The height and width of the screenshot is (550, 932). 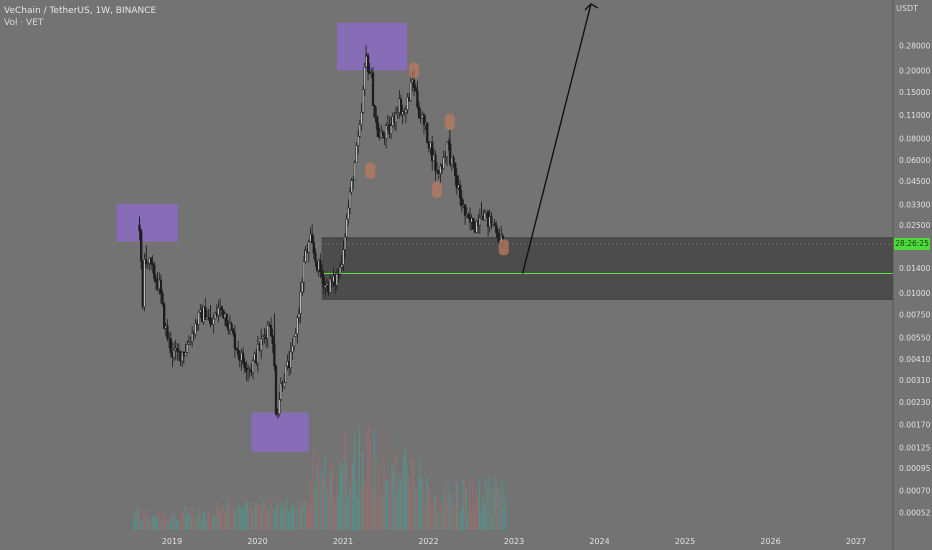 What do you see at coordinates (907, 8) in the screenshot?
I see `price-axis-unit: USDT` at bounding box center [907, 8].